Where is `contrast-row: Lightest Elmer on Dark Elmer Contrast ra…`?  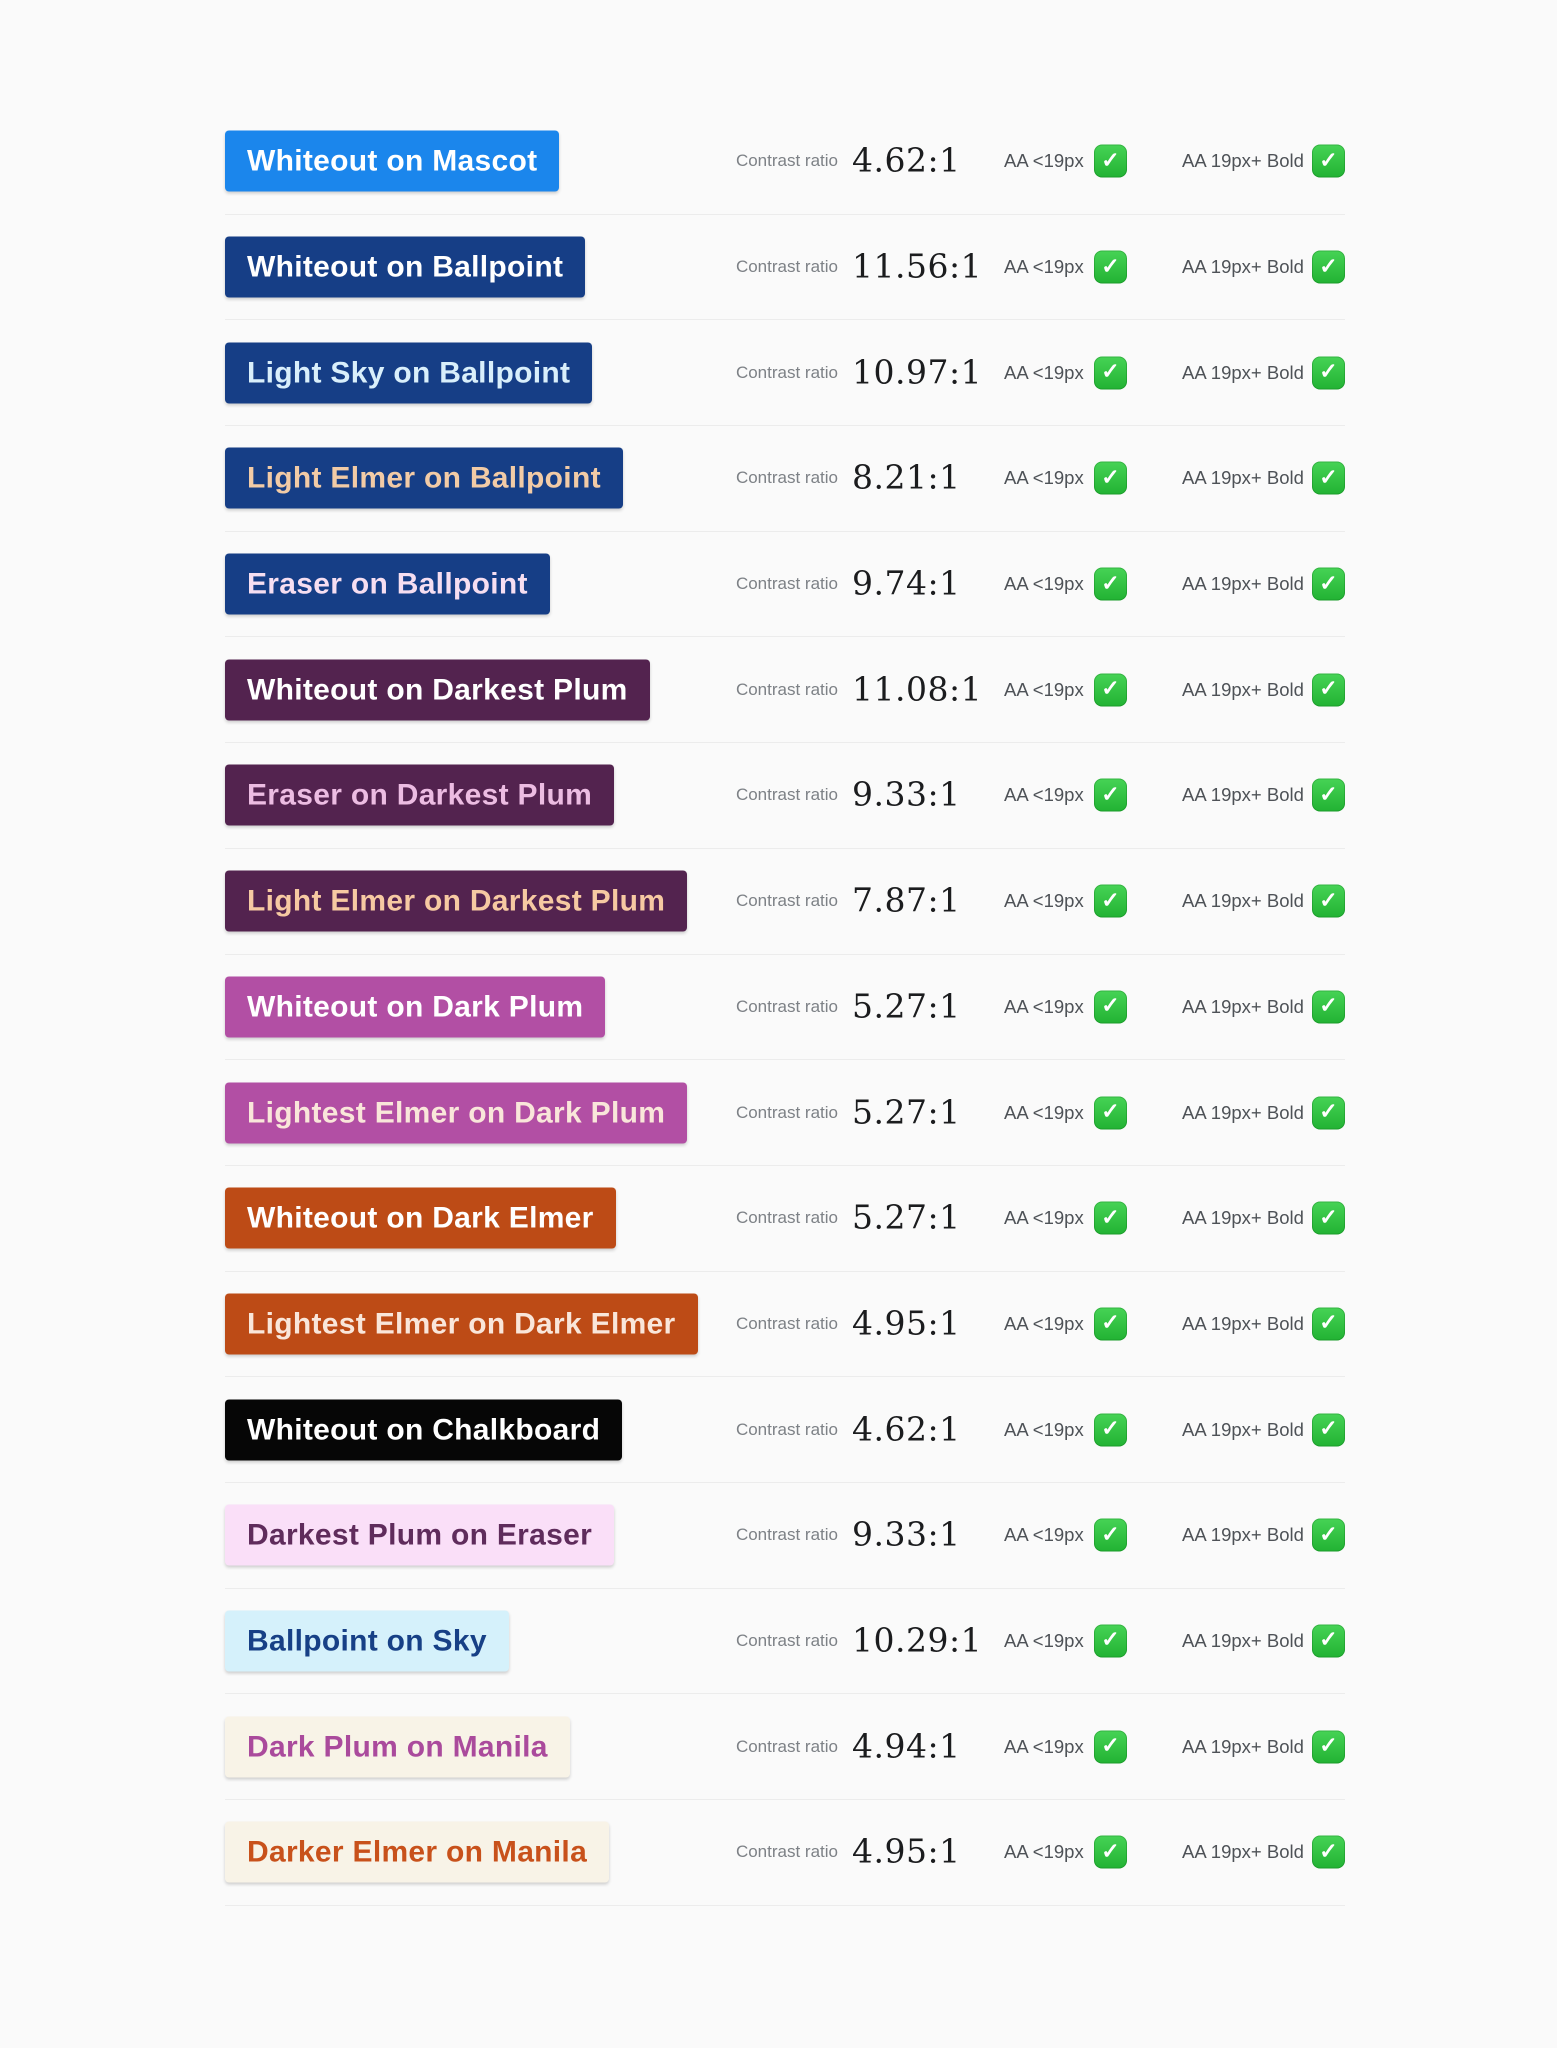 contrast-row: Lightest Elmer on Dark Elmer Contrast ra… is located at coordinates (785, 1325).